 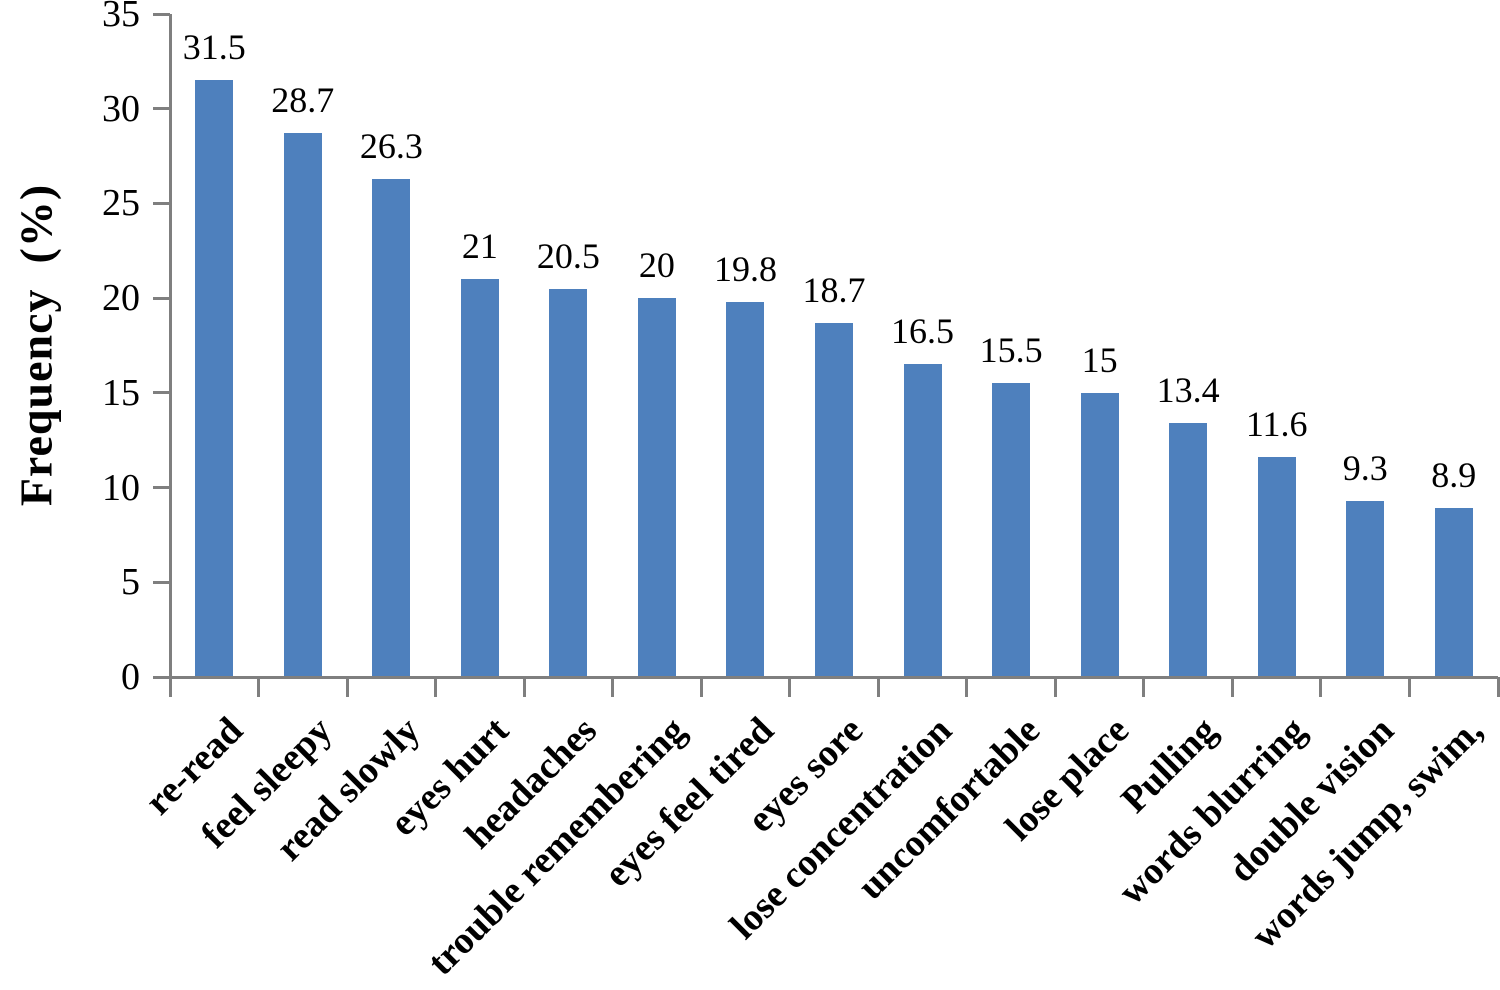 What do you see at coordinates (130, 677) in the screenshot?
I see `y-tick-label: 0` at bounding box center [130, 677].